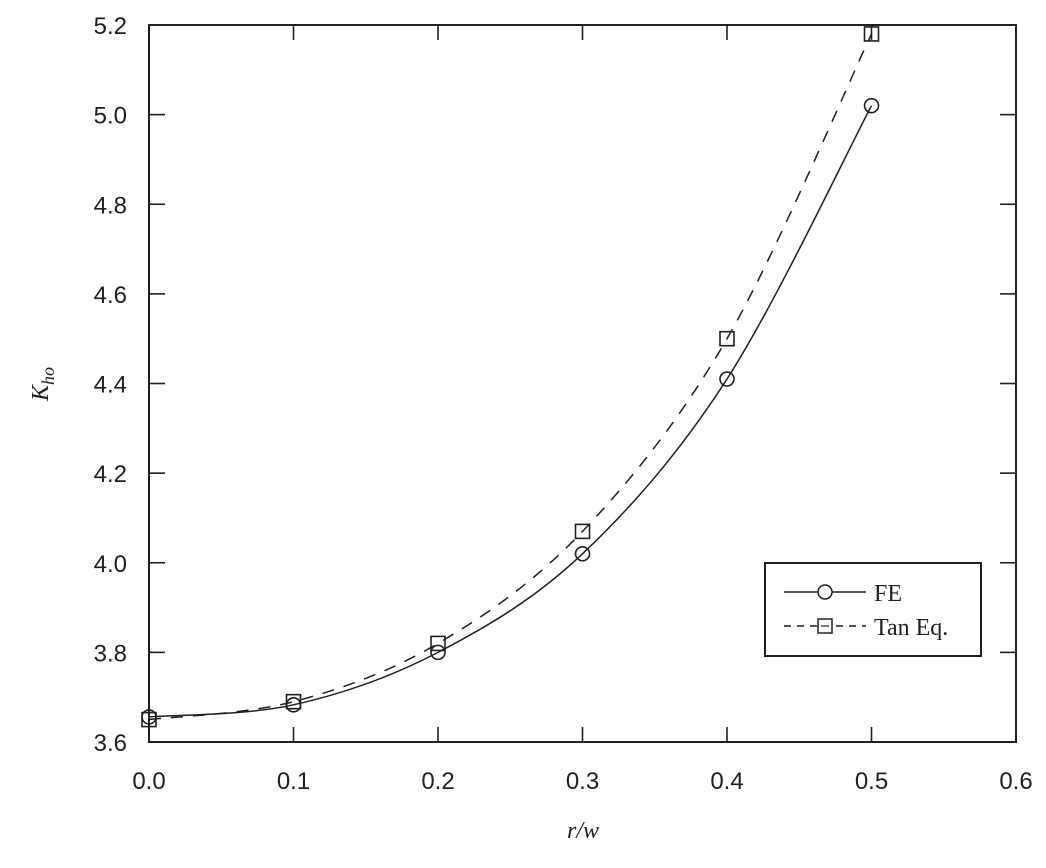 This screenshot has height=868, width=1046. I want to click on y-tick-label: 4.0, so click(110, 564).